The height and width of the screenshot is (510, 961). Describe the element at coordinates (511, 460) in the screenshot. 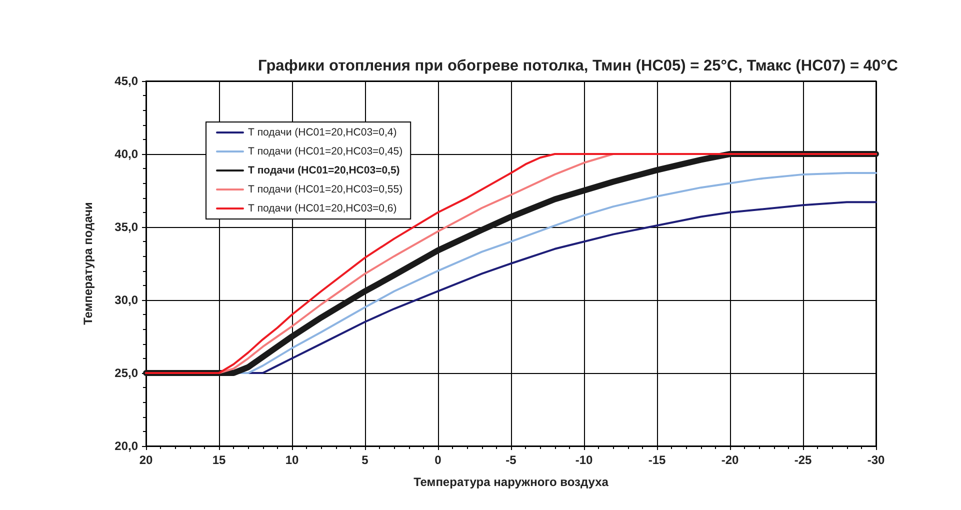

I see `x-tick-label: -5` at that location.